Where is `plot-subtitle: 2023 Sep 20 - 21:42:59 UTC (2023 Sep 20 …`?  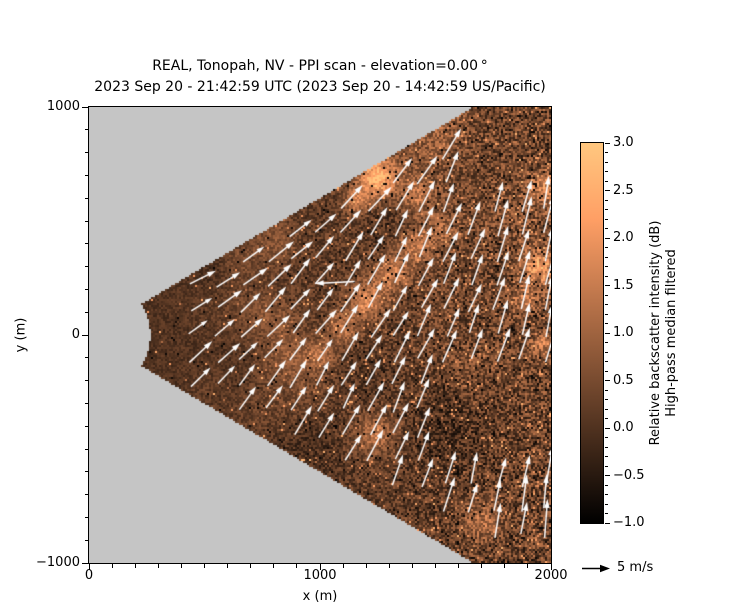
plot-subtitle: 2023 Sep 20 - 21:42:59 UTC (2023 Sep 20 … is located at coordinates (320, 87).